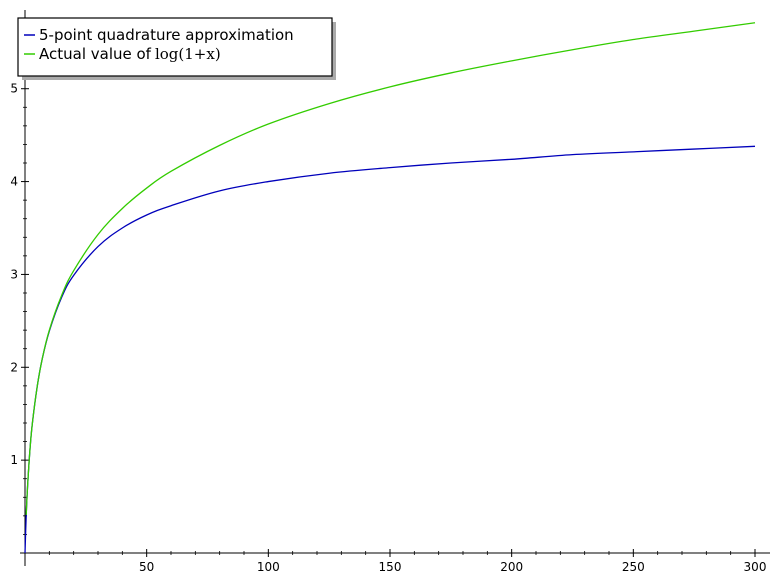  Describe the element at coordinates (755, 567) in the screenshot. I see `x-tick-label: 300` at that location.